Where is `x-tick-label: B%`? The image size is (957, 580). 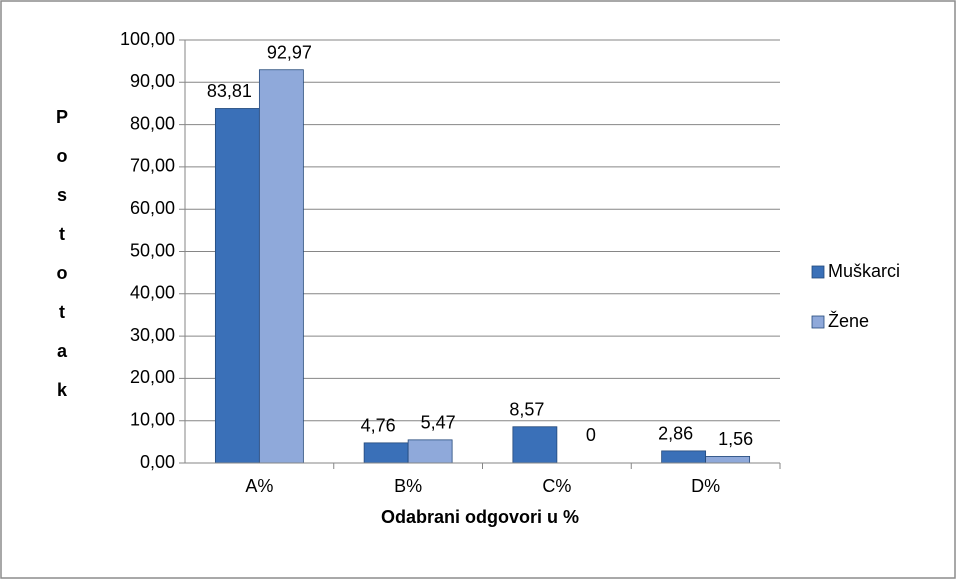
x-tick-label: B% is located at coordinates (408, 486).